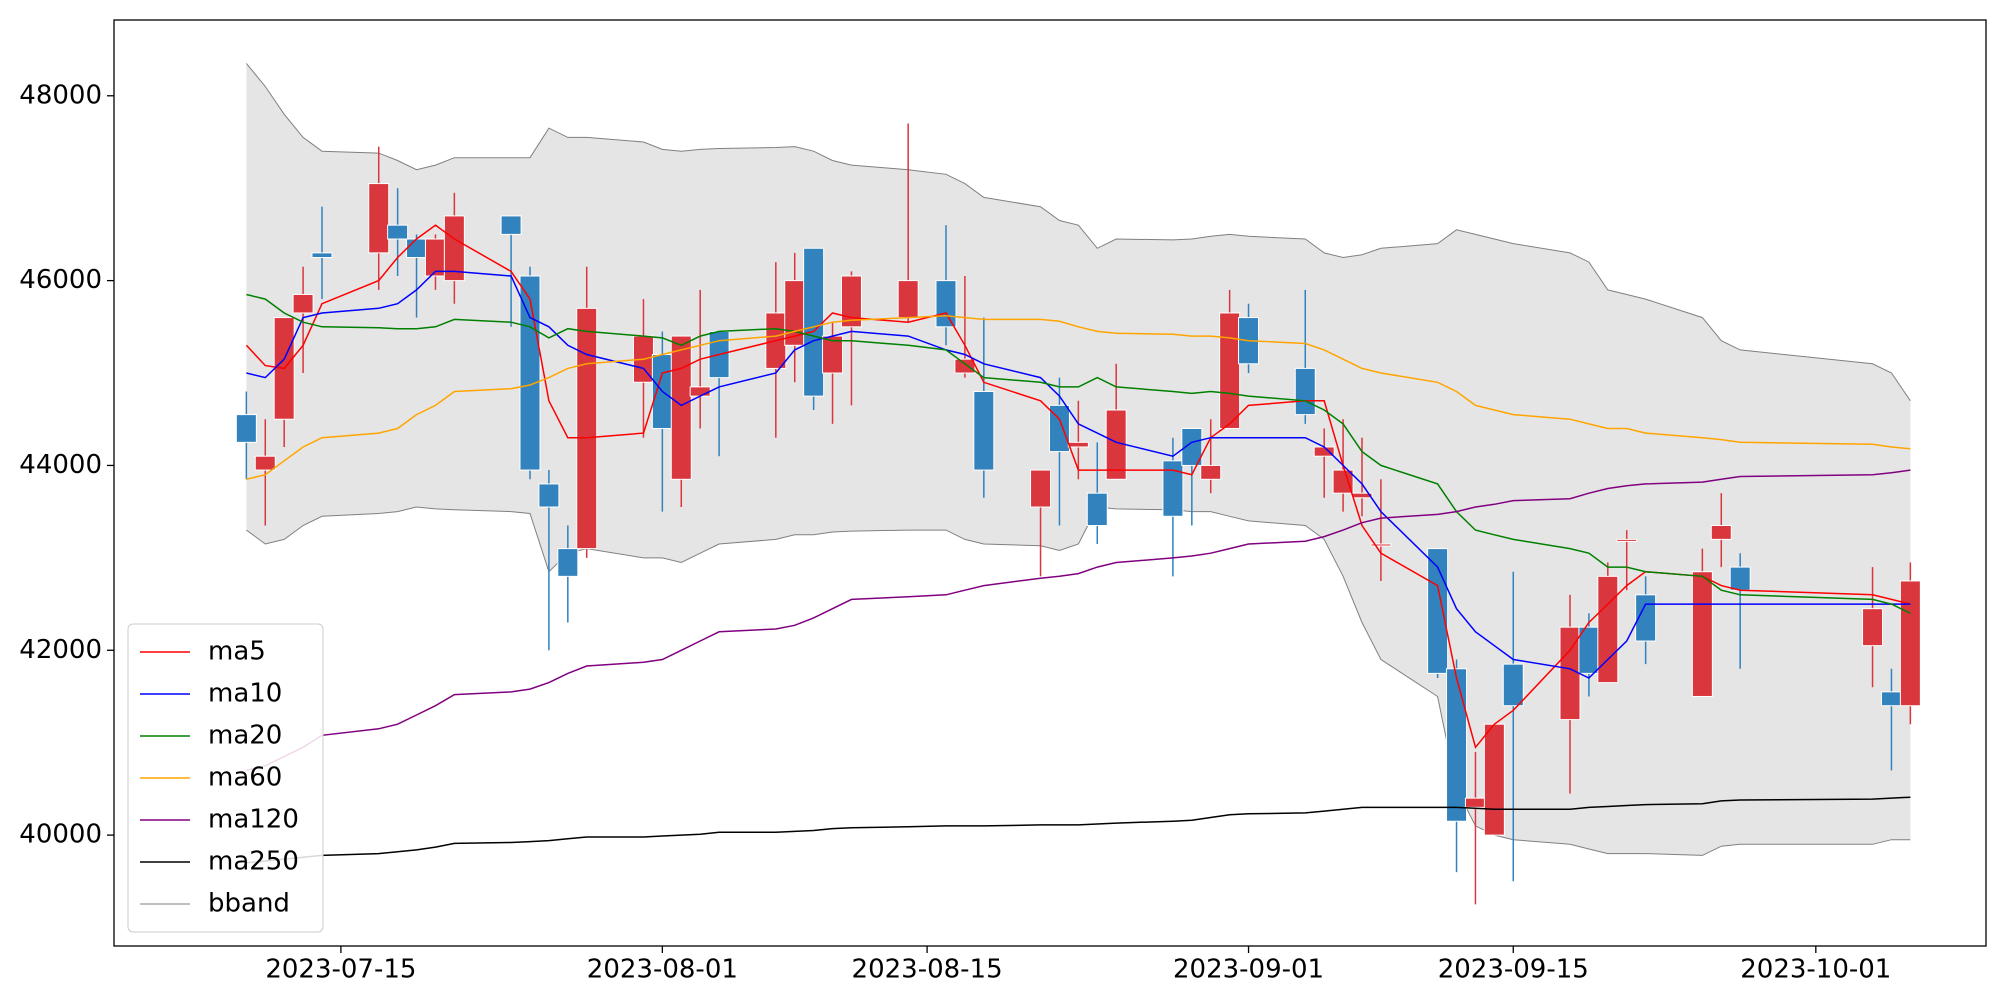 This screenshot has height=1000, width=2000. Describe the element at coordinates (60, 95) in the screenshot. I see `y-tick-label: 48000` at that location.